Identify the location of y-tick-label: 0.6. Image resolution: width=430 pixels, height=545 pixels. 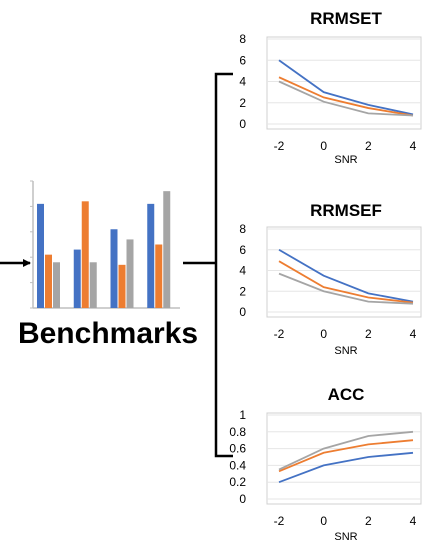
(237, 449).